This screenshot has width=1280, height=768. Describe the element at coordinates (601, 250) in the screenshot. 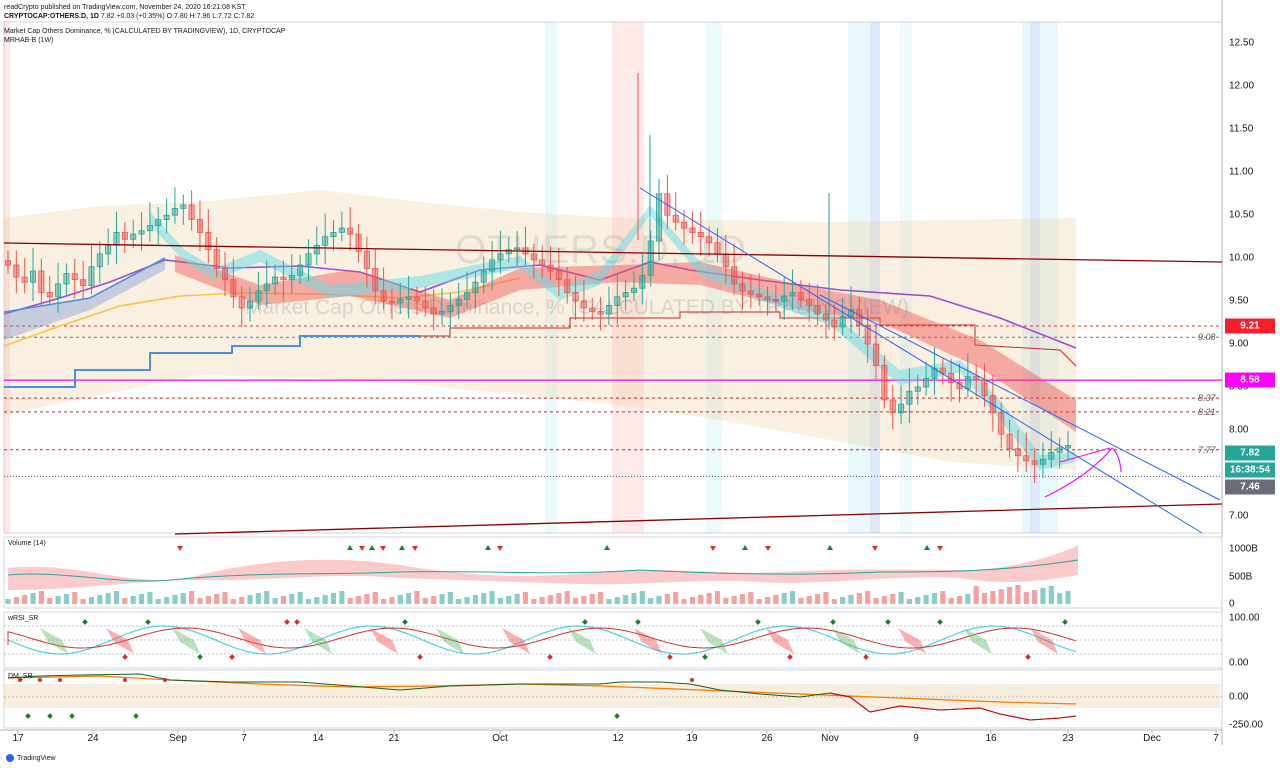

I see `watermark-symbol: OTHERS.D, 1D` at that location.